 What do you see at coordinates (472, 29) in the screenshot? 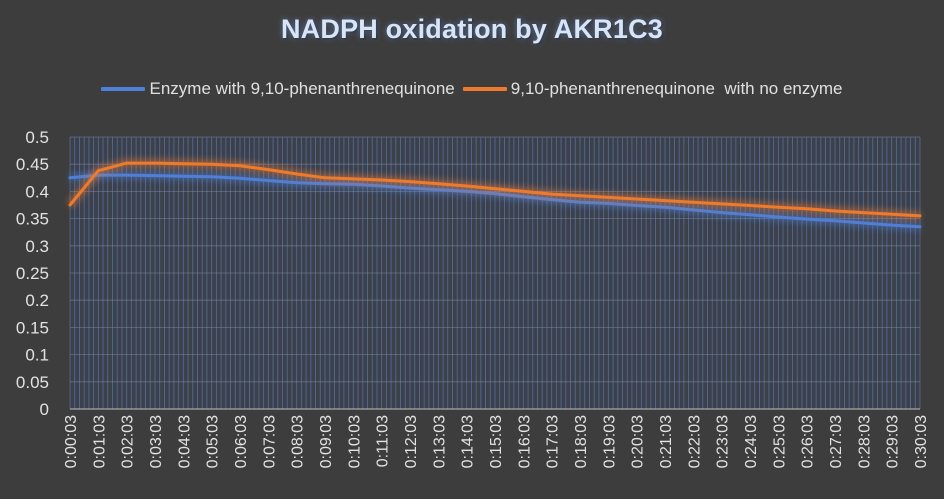
I see `chart-title: NADPH oxidation by AKR1C3` at bounding box center [472, 29].